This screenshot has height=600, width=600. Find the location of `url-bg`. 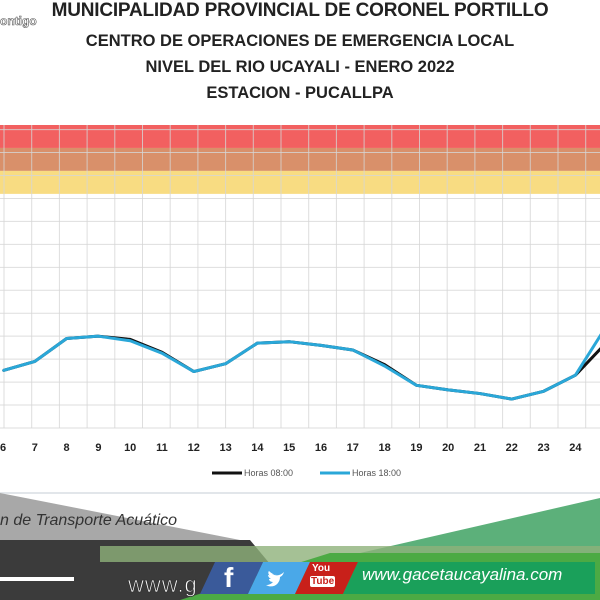

url-bg is located at coordinates (469, 578).